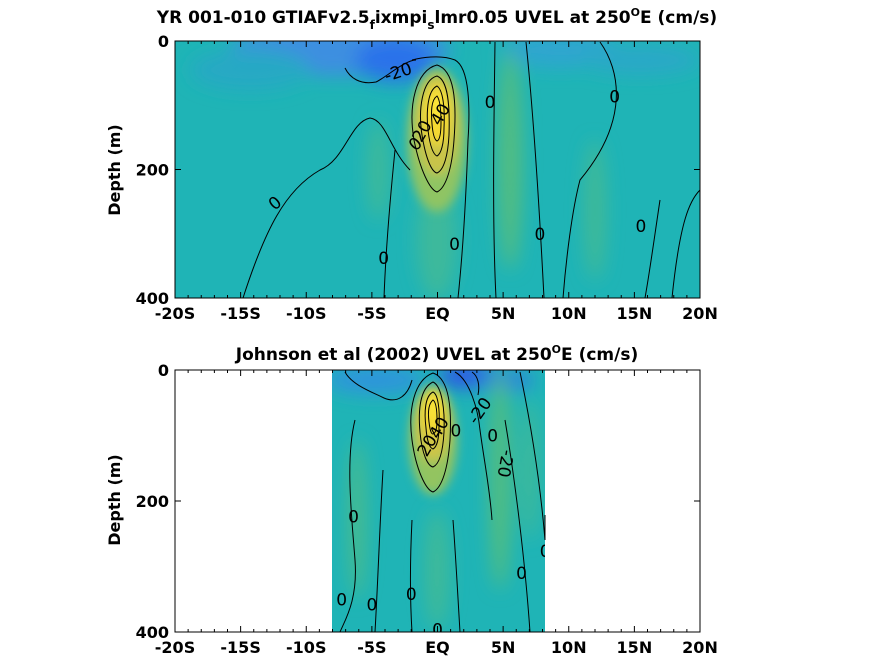 This screenshot has width=875, height=656. I want to click on bottom-x-tick-label: EQ, so click(437, 647).